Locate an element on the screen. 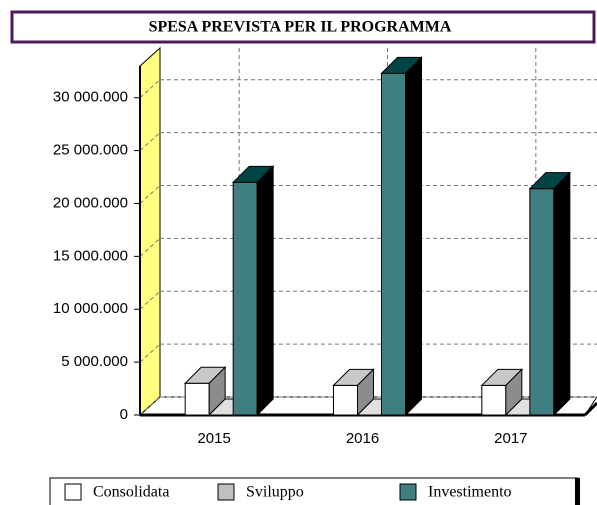  x-axis-end is located at coordinates (590, 409).